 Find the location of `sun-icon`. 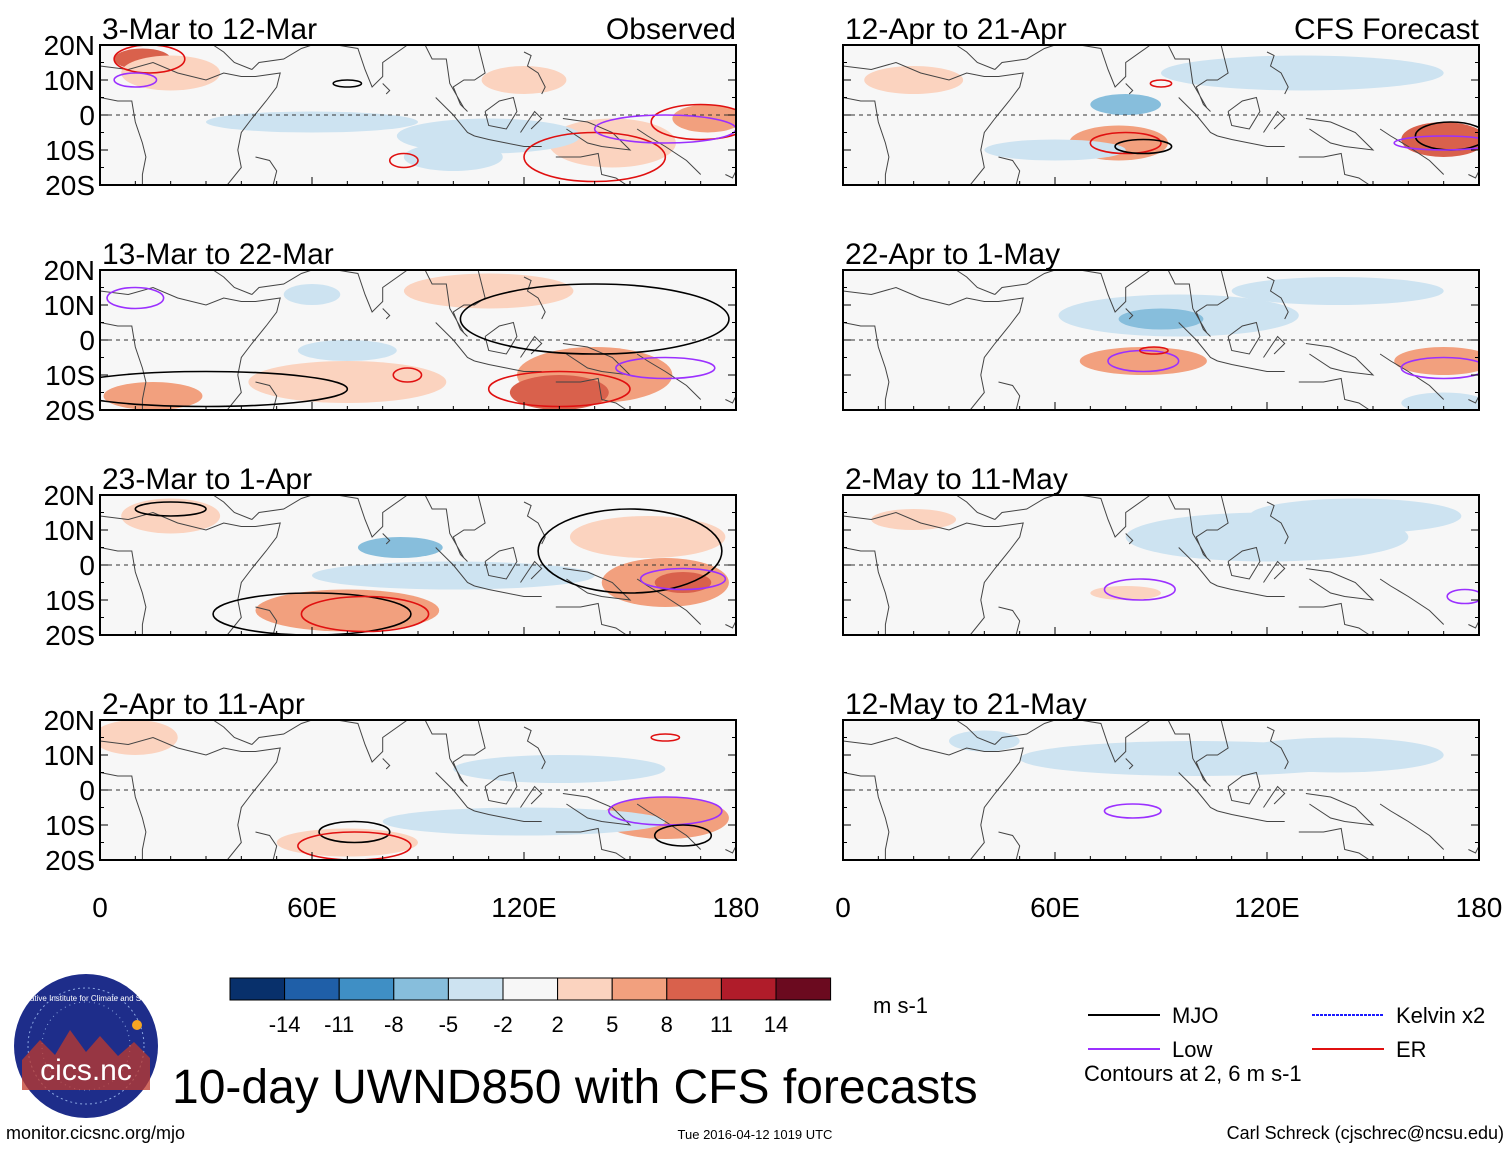

sun-icon is located at coordinates (137, 1025).